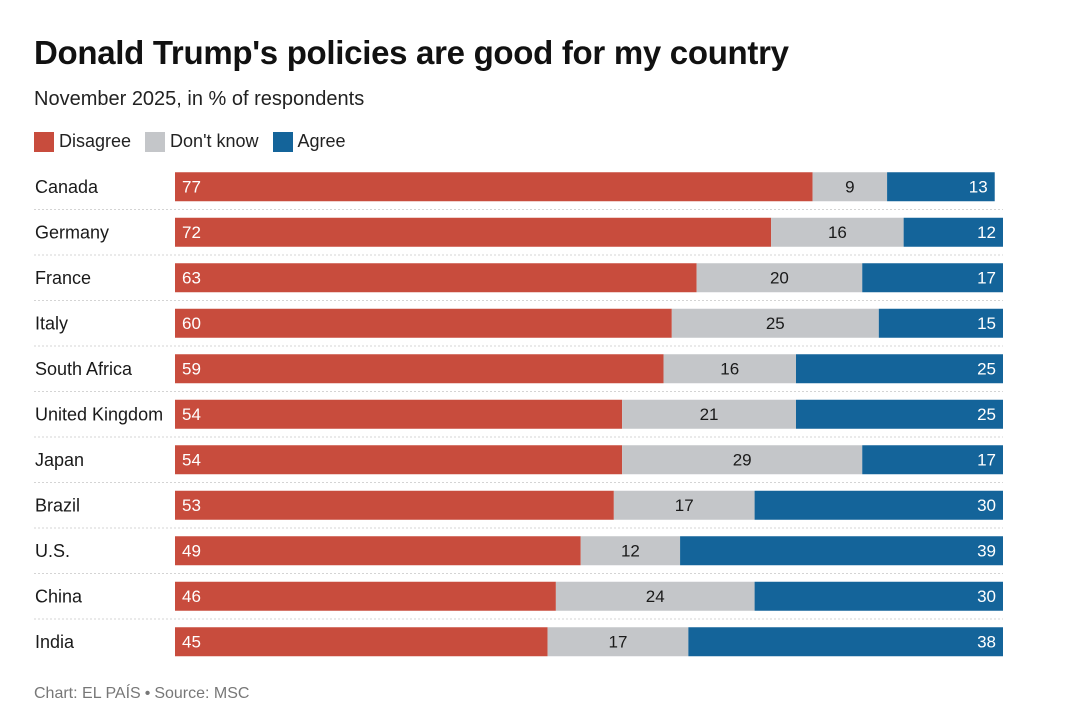  I want to click on legend-swatch-disagree, so click(44, 141).